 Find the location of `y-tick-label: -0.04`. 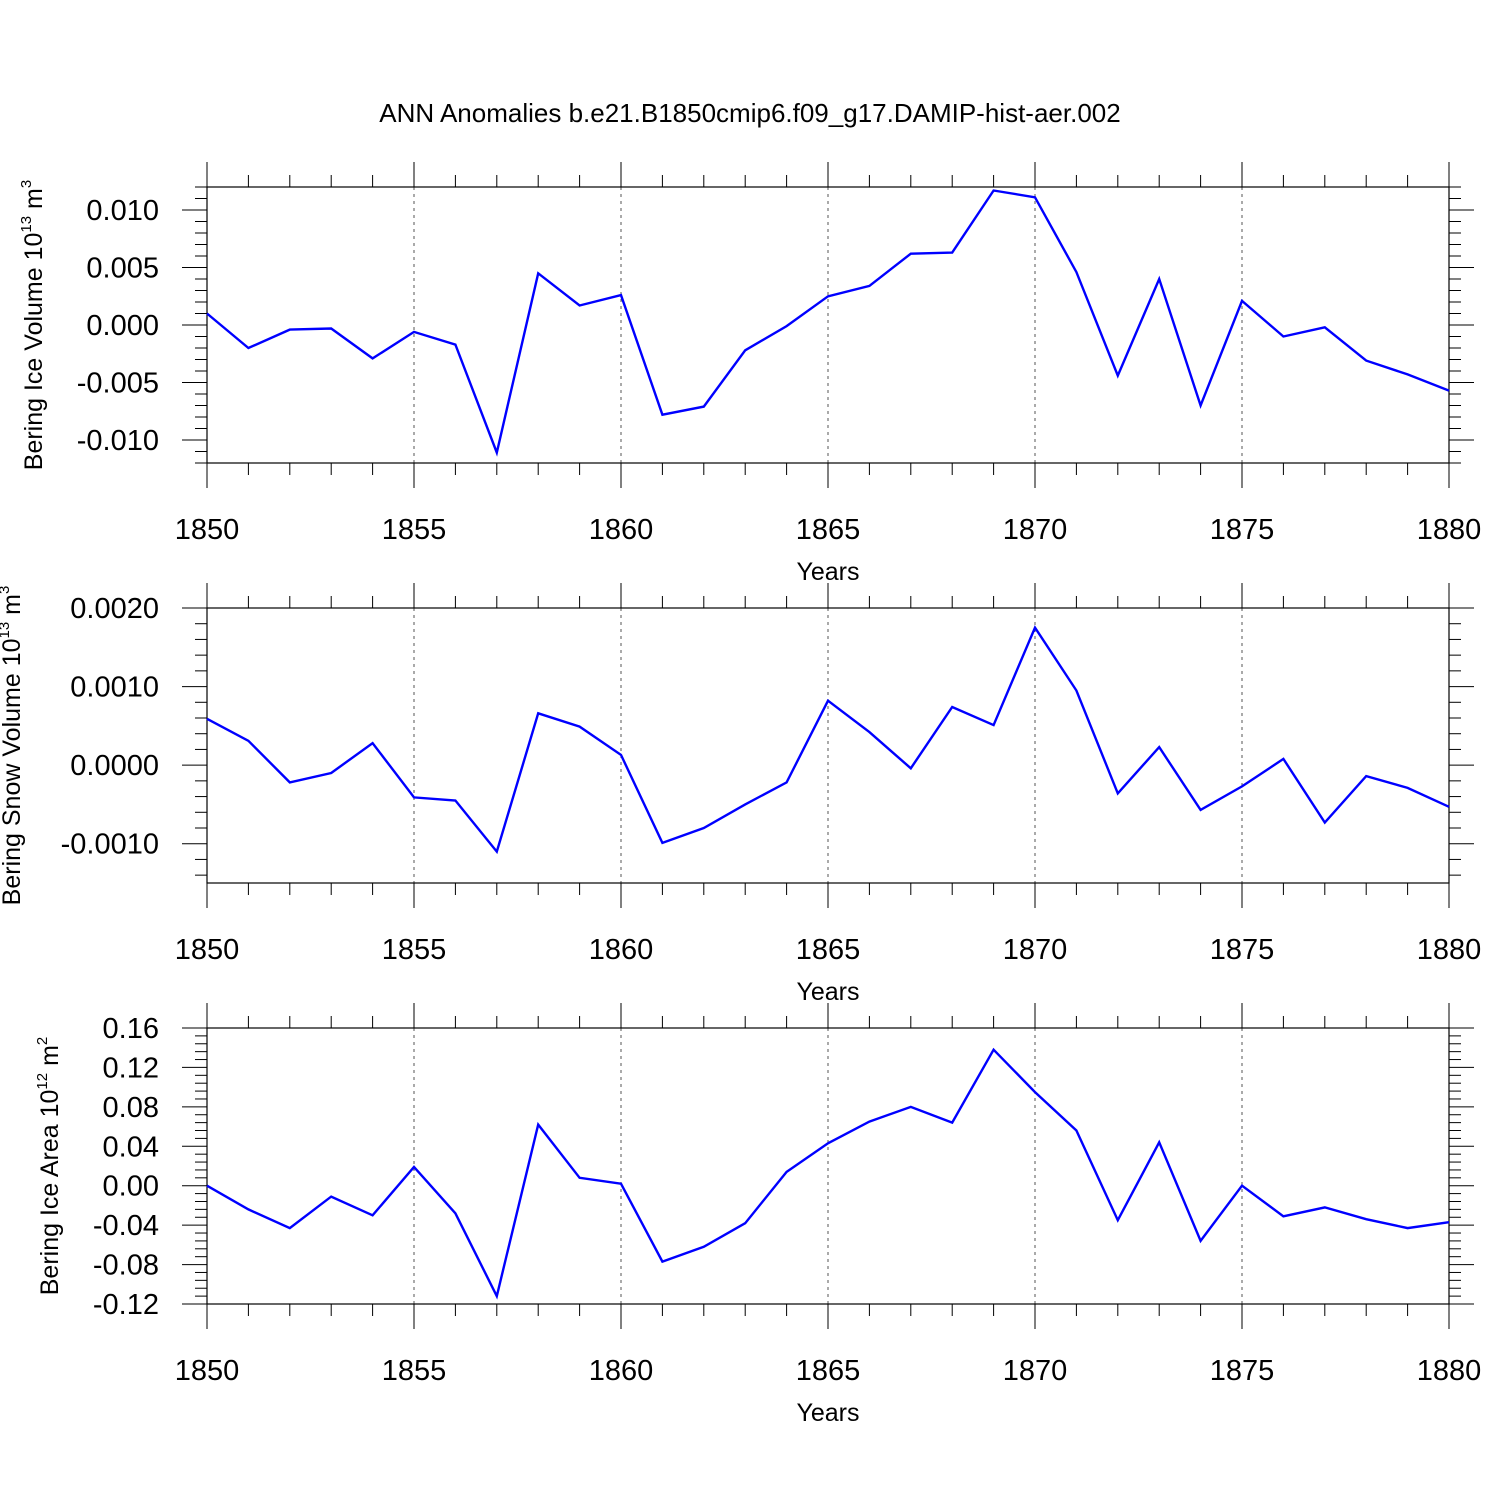

y-tick-label: -0.04 is located at coordinates (126, 1226).